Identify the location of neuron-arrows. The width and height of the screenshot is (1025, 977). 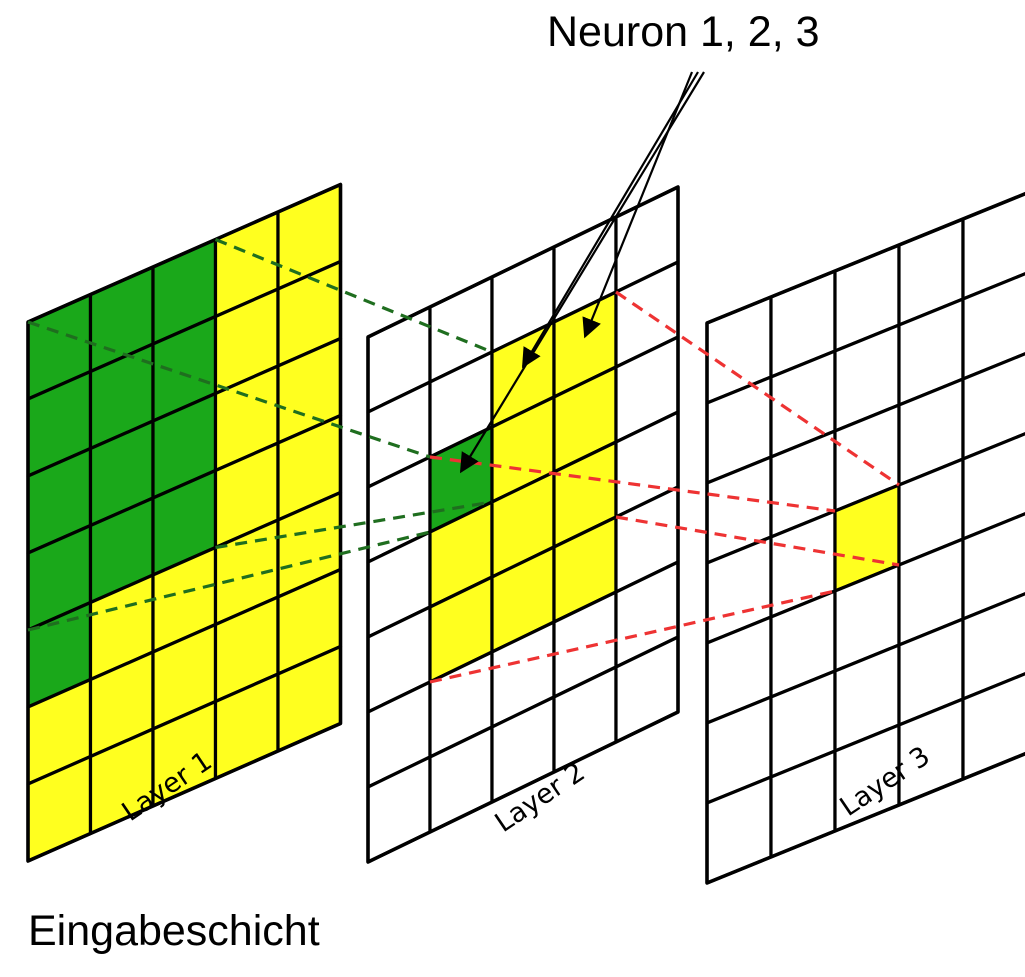
(582, 272).